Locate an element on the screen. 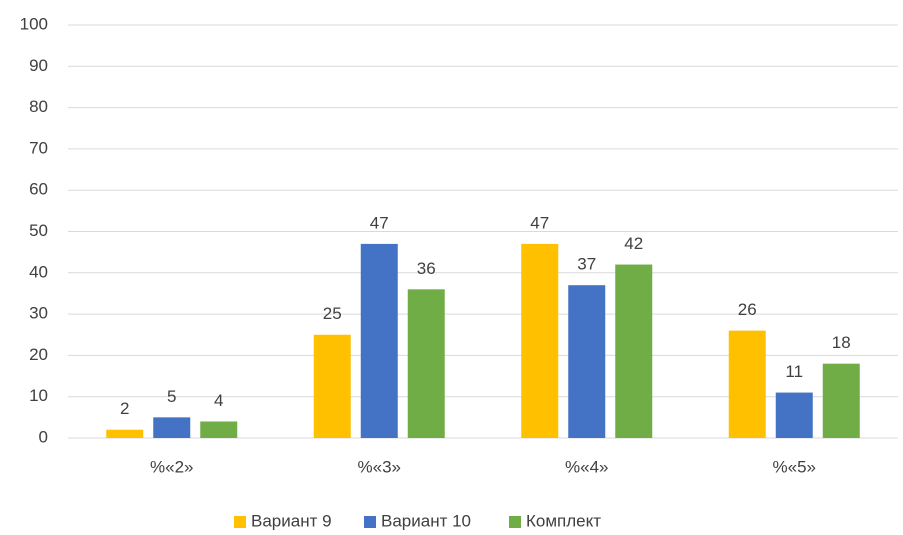  data-label: 36 is located at coordinates (426, 268).